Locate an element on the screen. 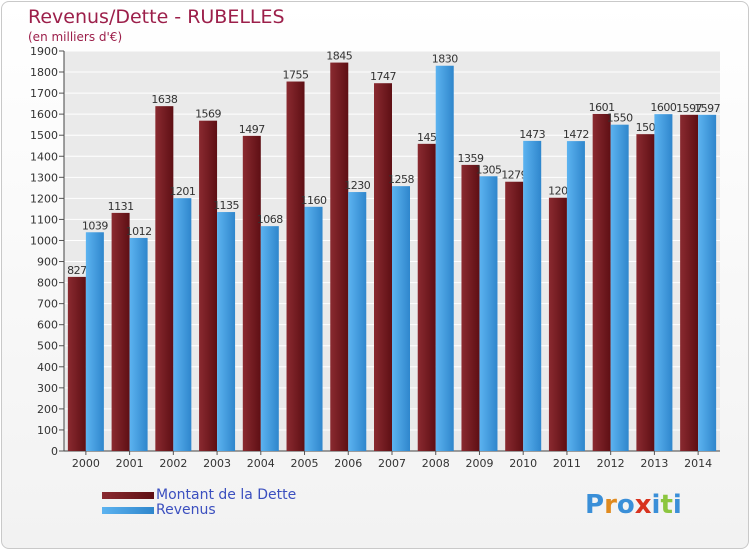 Image resolution: width=750 pixels, height=551 pixels. y-tick-label: 1400 is located at coordinates (44, 156).